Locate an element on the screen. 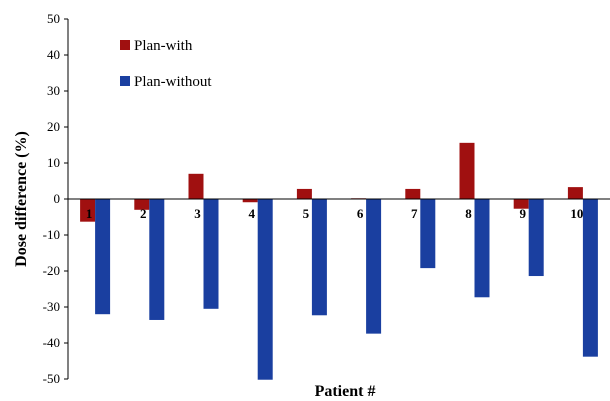  y-tick-label: 20 is located at coordinates (53, 126).